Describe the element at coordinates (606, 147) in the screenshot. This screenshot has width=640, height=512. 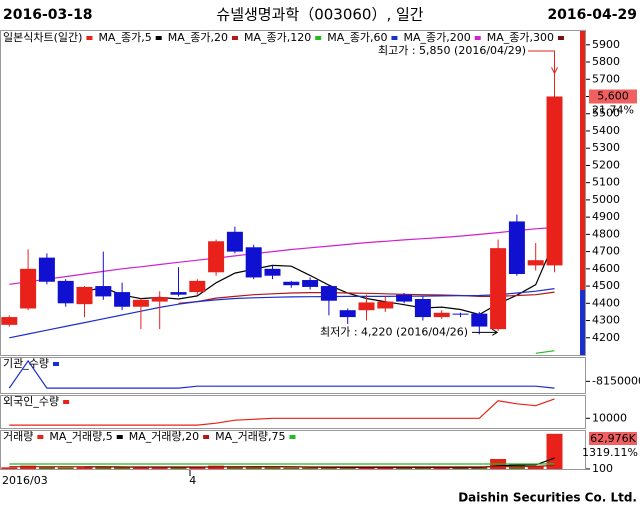
I see `y-tick-label: 5300` at that location.